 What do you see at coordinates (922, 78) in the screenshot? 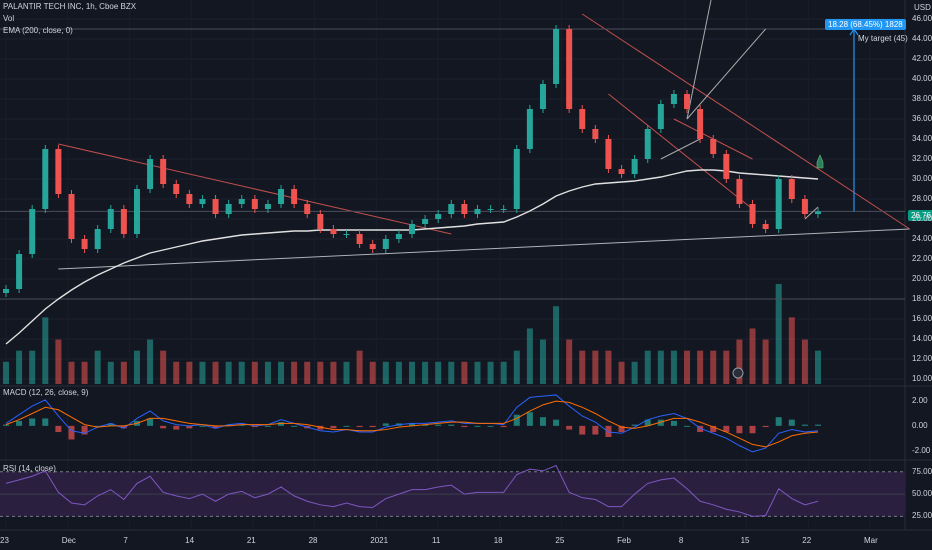
I see `price-tick-label: 40.00` at bounding box center [922, 78].